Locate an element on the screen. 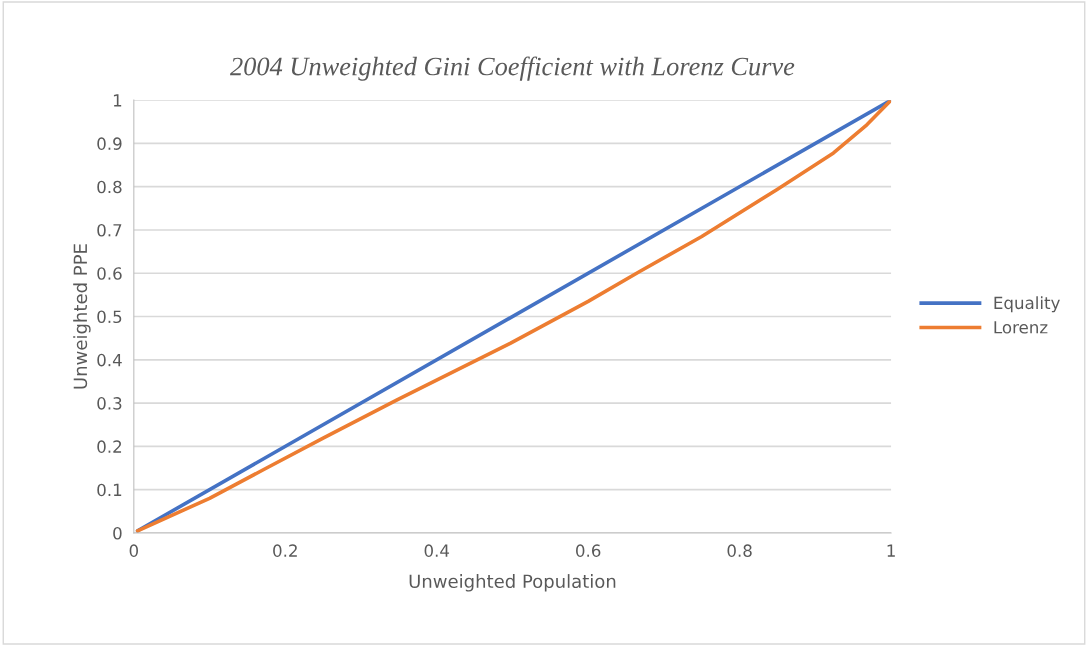 The width and height of the screenshot is (1088, 646). y-tick-label: 0.8 is located at coordinates (109, 187).